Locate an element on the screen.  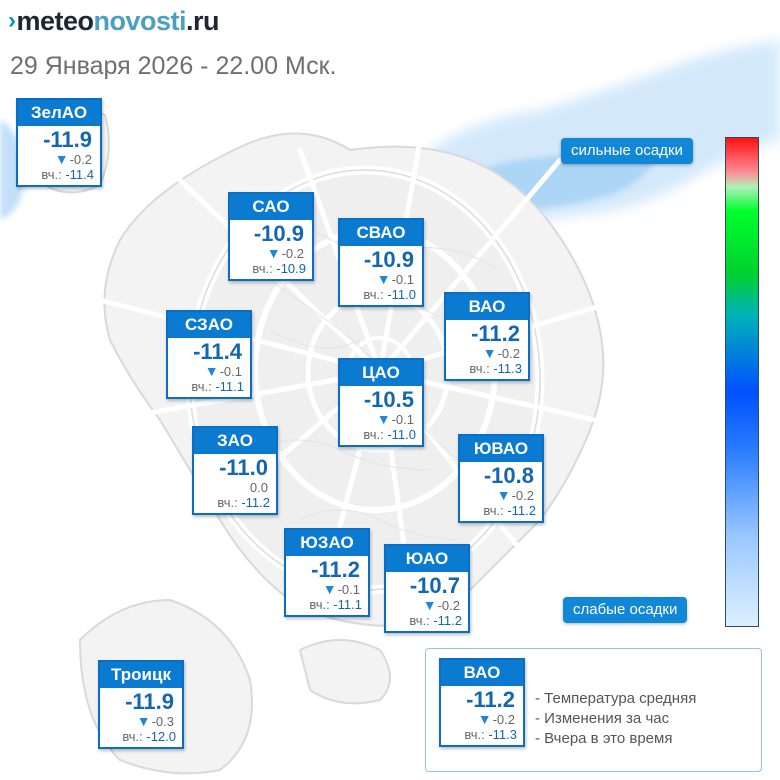
district-name: ЮЗАО is located at coordinates (327, 543).